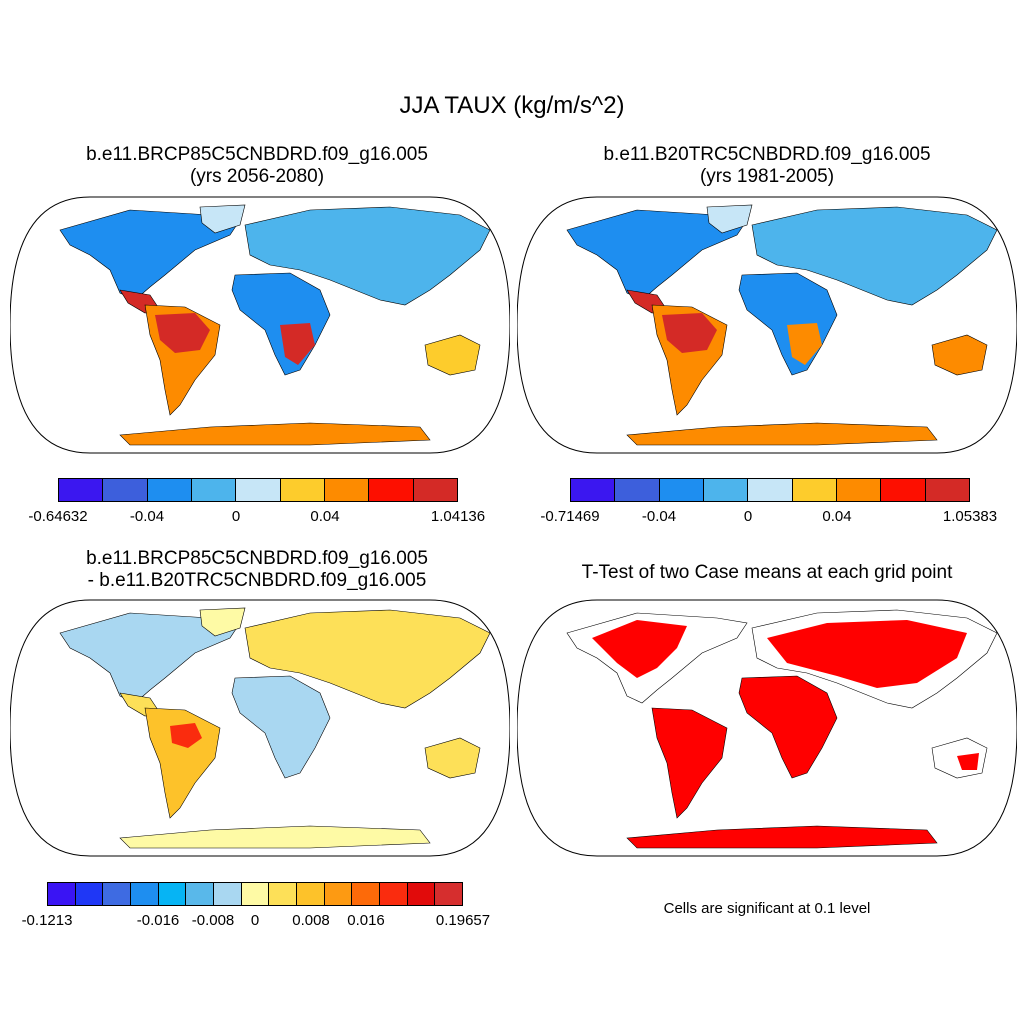 The image size is (1024, 1024). Describe the element at coordinates (257, 558) in the screenshot. I see `panel3-title-line1: b.e11.BRCP85C5CNBDRD.f09_g16.005` at that location.